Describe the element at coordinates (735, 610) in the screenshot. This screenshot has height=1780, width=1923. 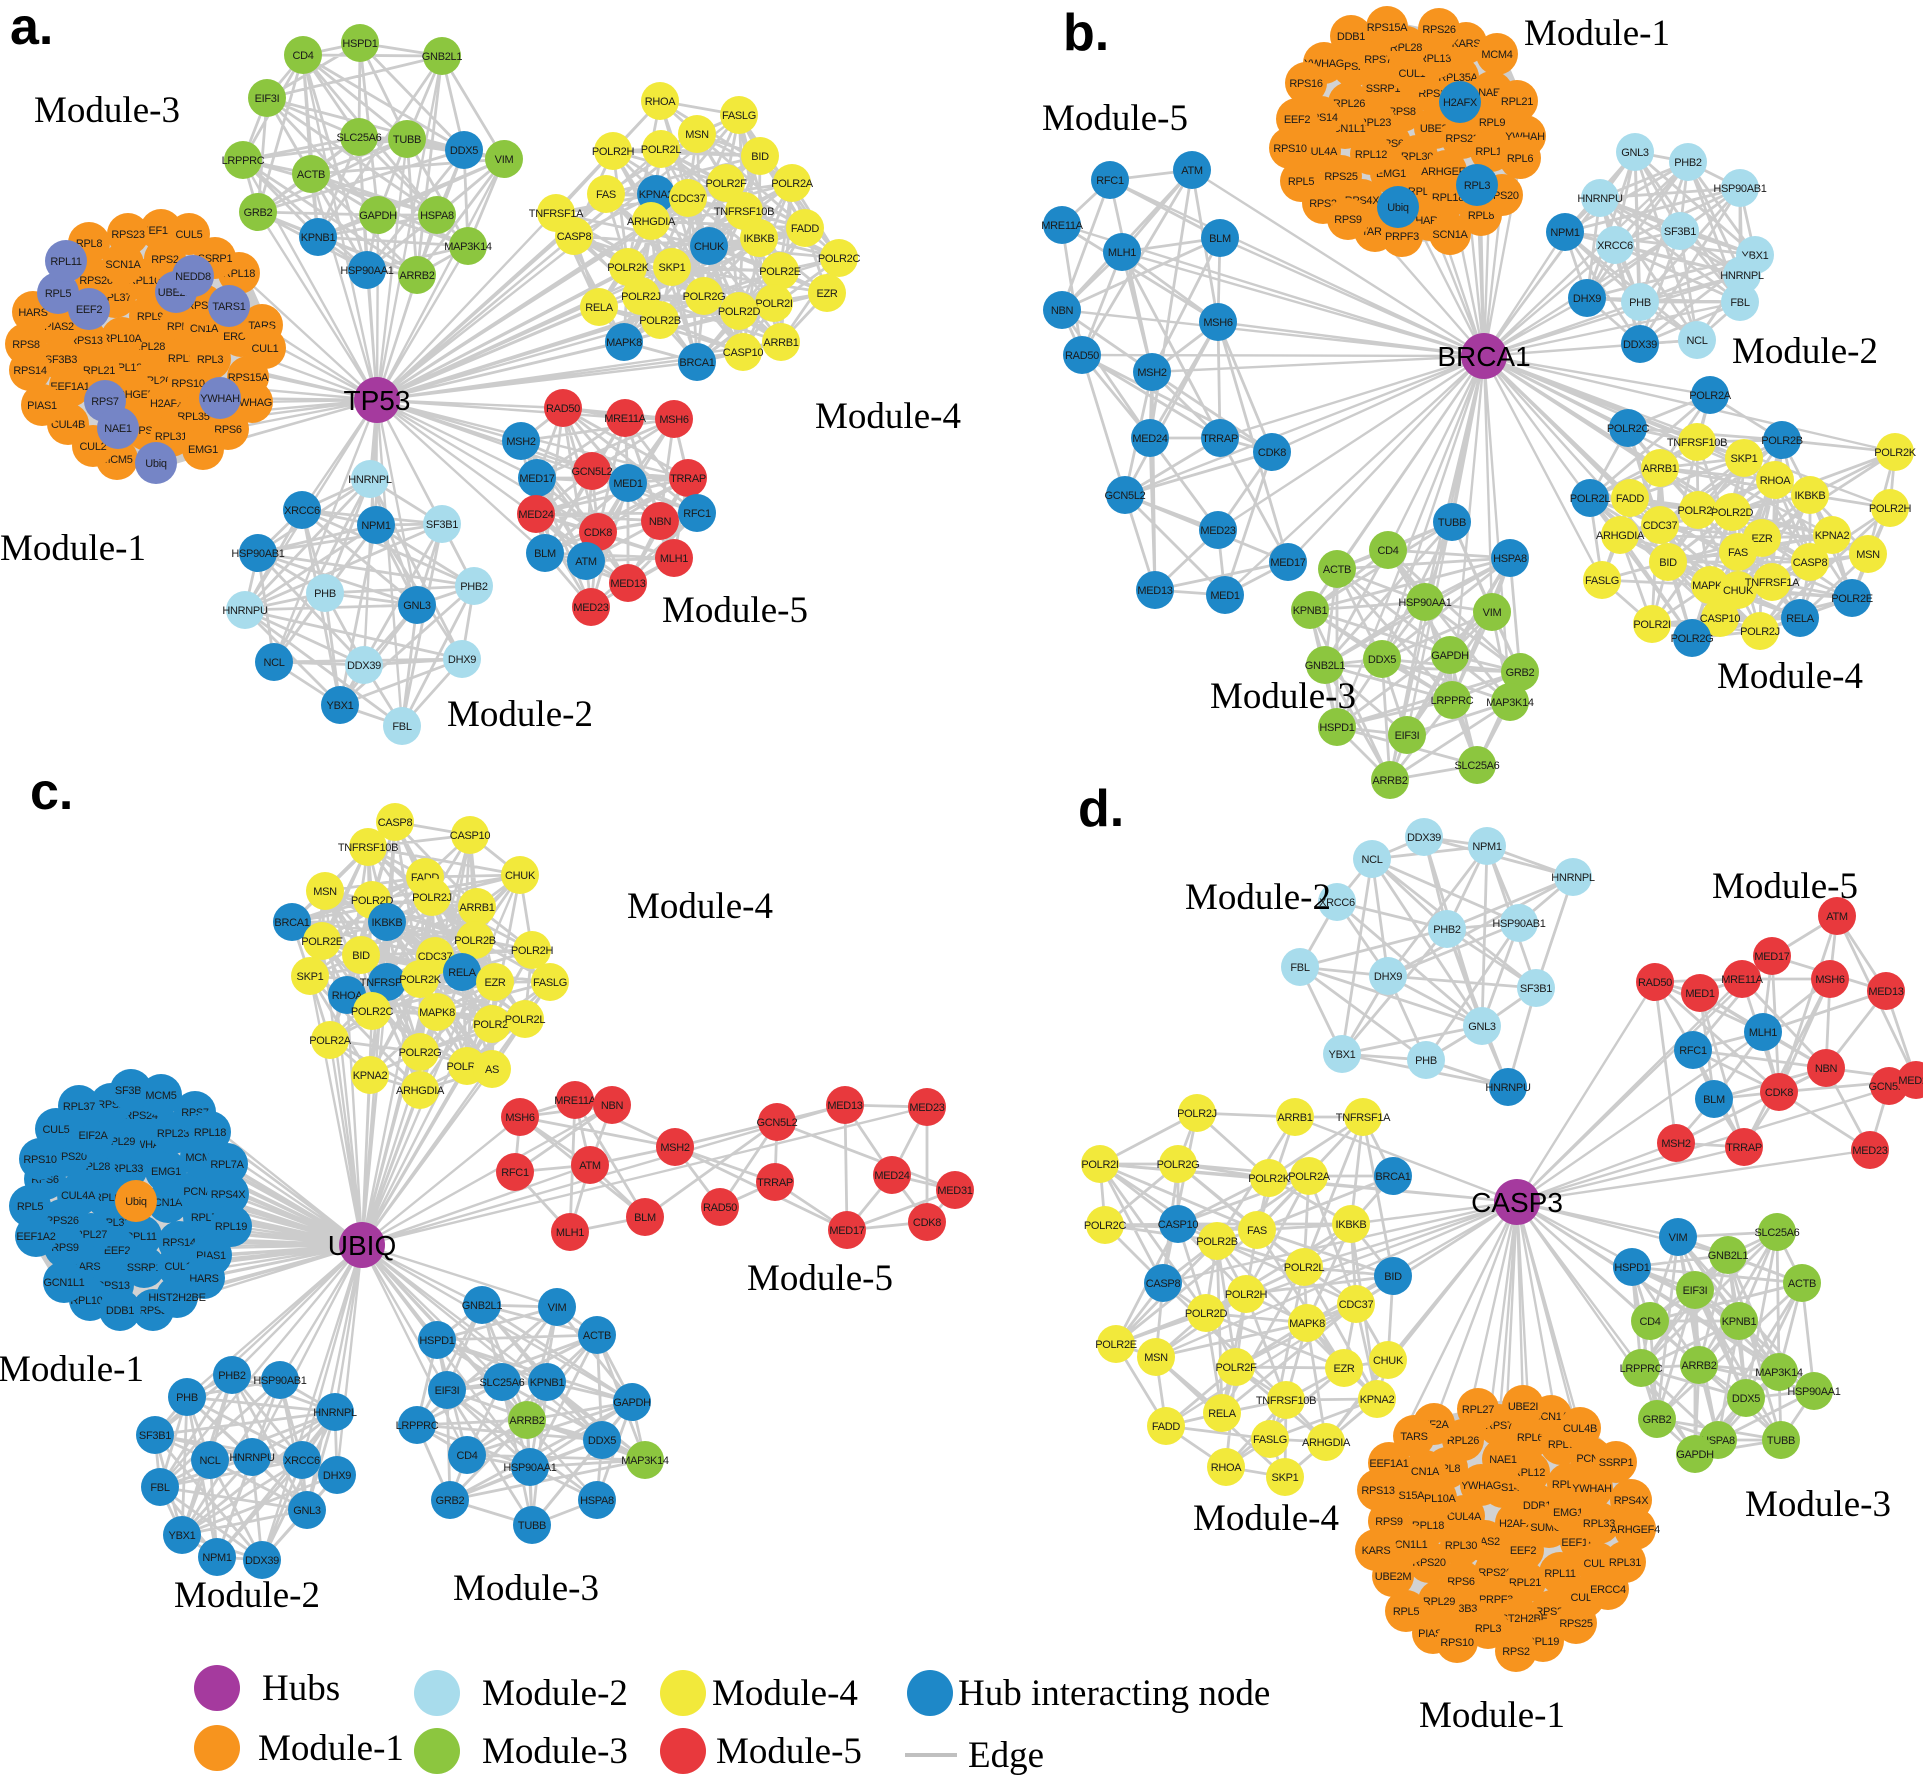
I see `svg-text: Module-5` at that location.